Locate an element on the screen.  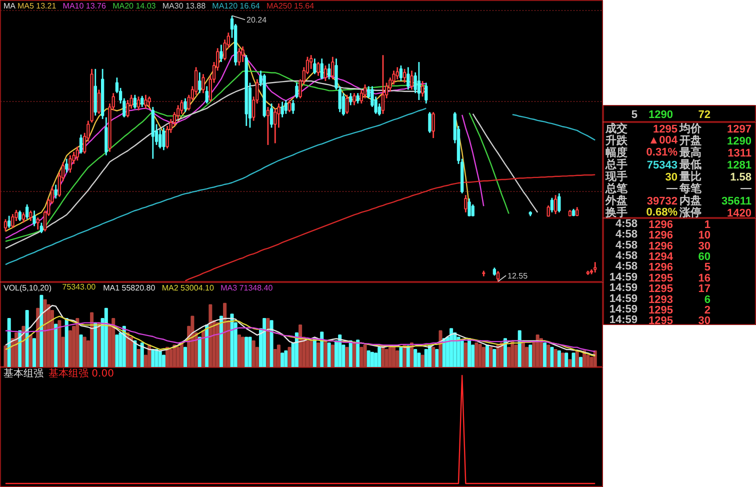
text: 2 is located at coordinates (707, 310).